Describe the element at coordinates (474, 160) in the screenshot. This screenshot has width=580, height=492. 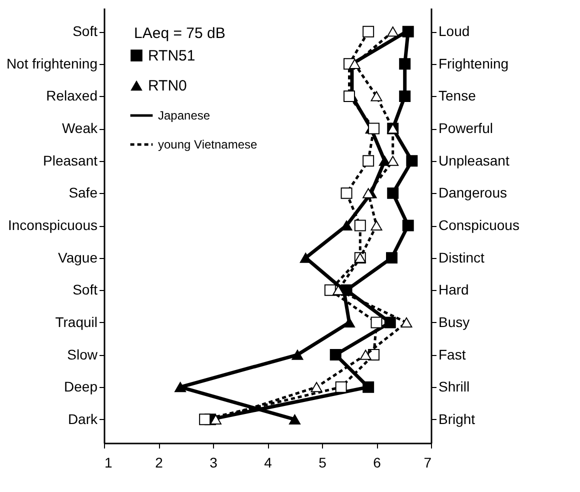
I see `y2-tick-label: Unpleasant` at that location.